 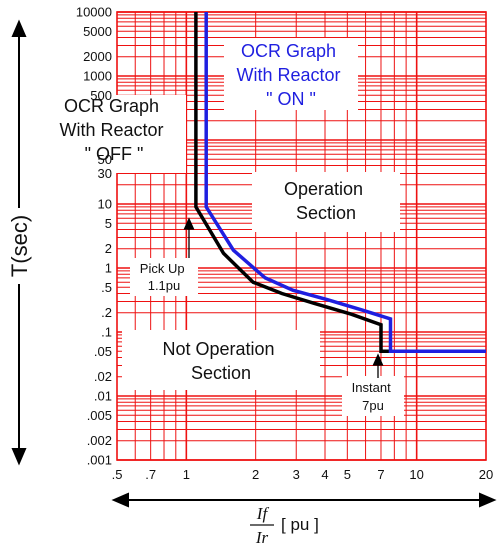 I want to click on not-operation-box, so click(x=221, y=360).